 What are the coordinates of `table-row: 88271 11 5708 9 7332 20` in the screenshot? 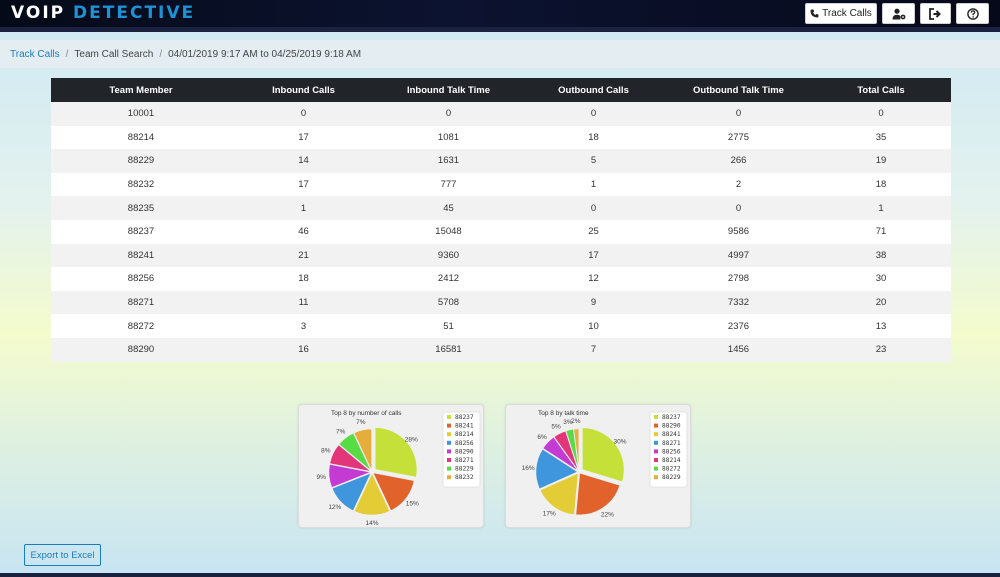 It's located at (501, 302).